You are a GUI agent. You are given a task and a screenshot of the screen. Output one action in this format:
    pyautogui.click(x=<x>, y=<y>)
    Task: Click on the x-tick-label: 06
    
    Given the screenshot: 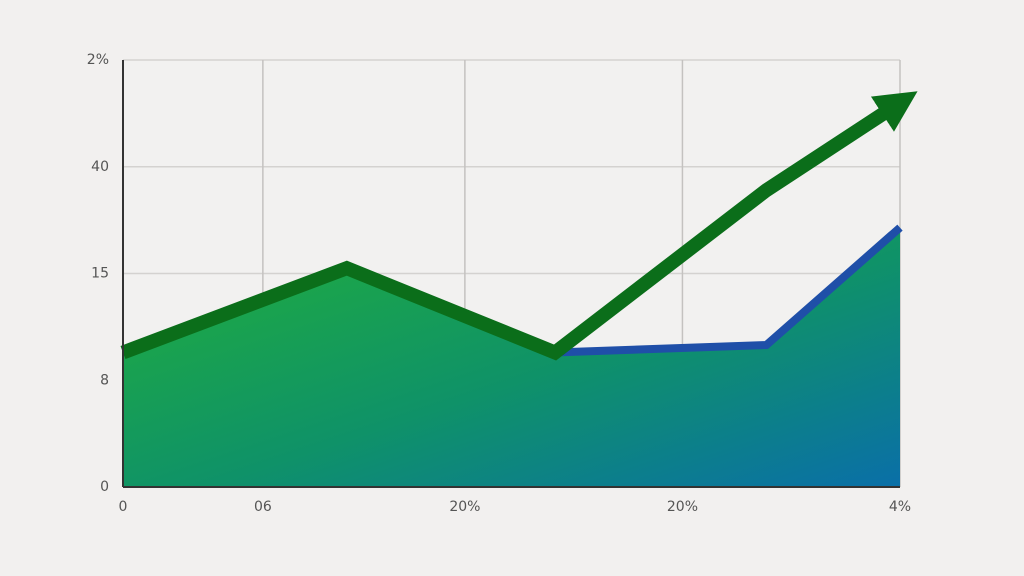 What is the action you would take?
    pyautogui.click(x=263, y=507)
    